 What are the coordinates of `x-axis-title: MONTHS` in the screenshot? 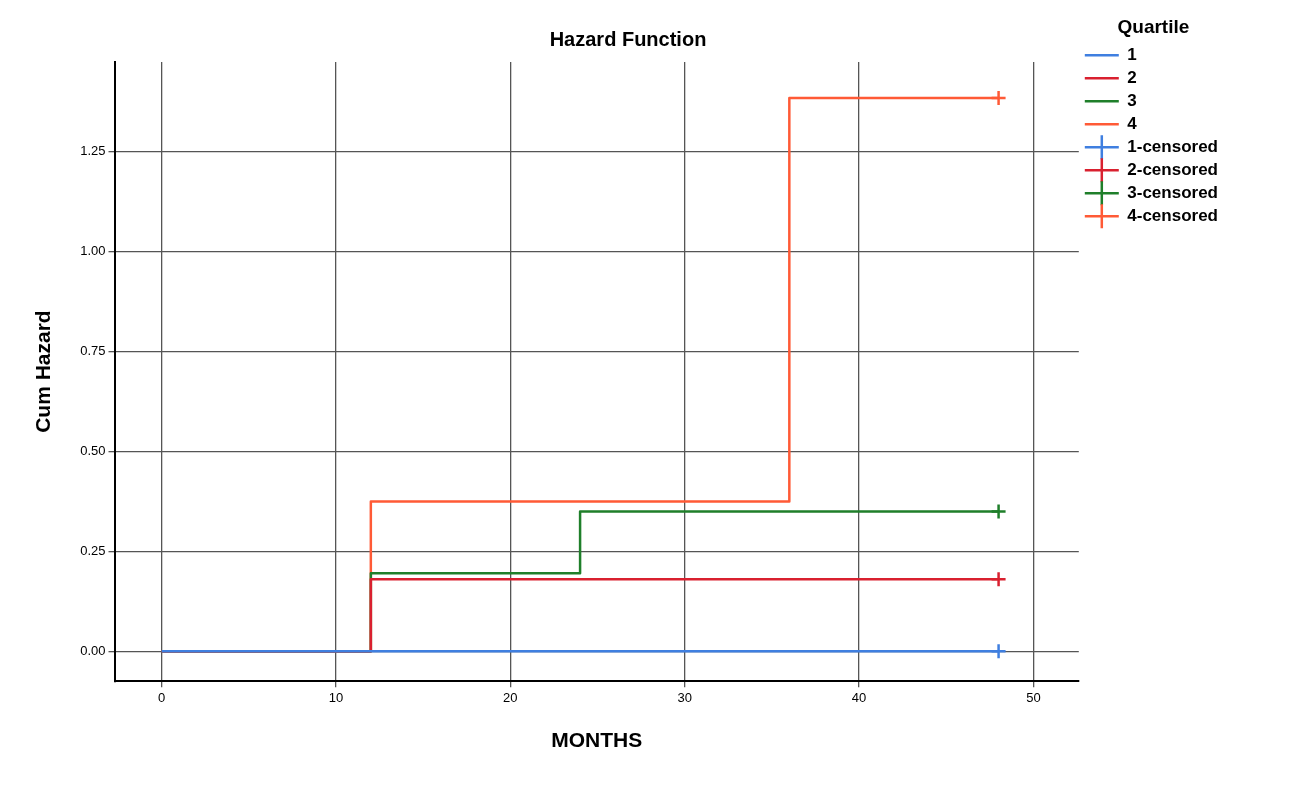 It's located at (597, 740).